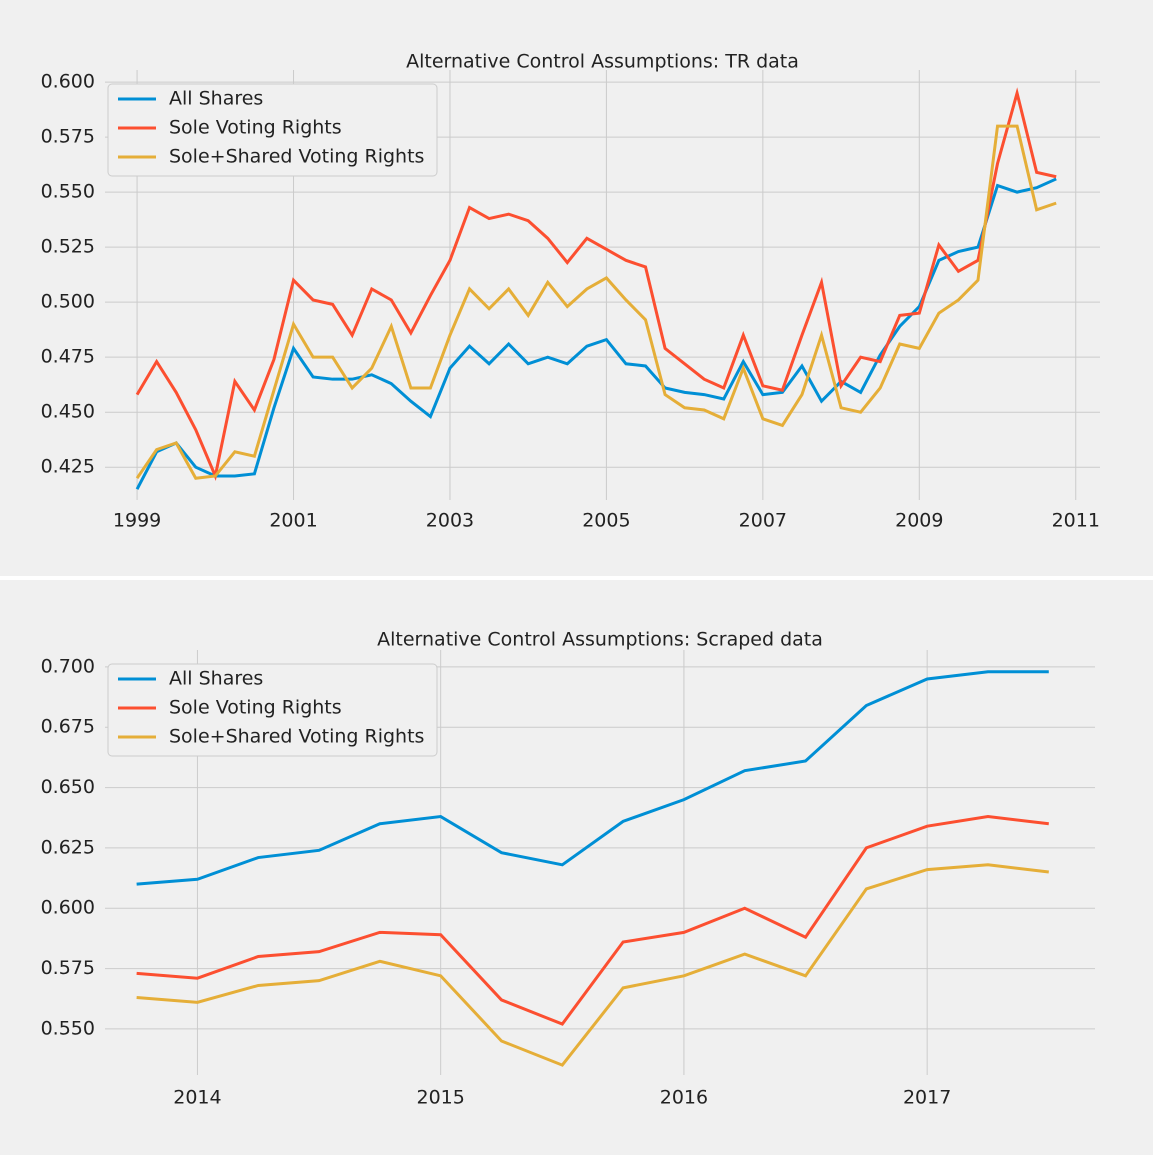  I want to click on y-tick-label: 0.425, so click(68, 467).